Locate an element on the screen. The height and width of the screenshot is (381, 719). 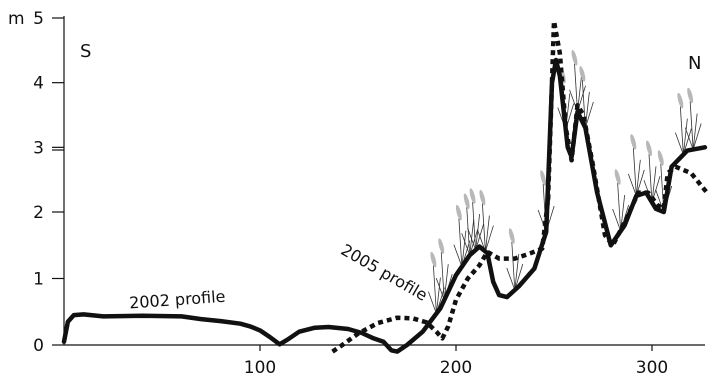
y-tick-label: 4 is located at coordinates (38, 84).